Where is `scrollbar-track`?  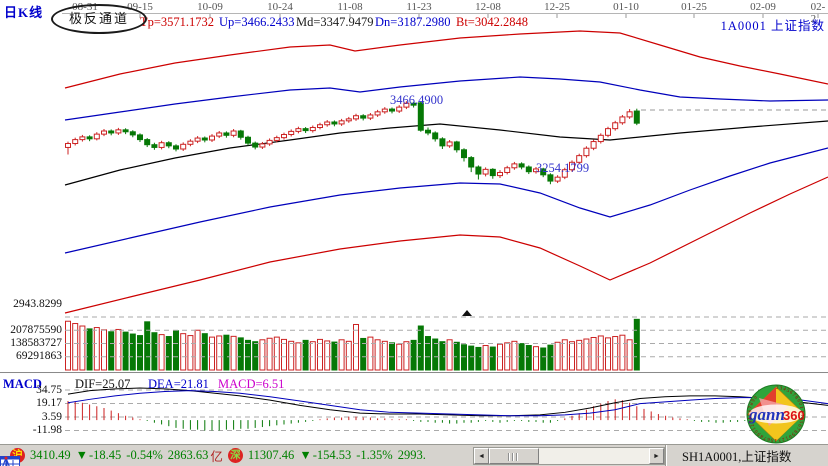
scrollbar-track is located at coordinates (569, 455).